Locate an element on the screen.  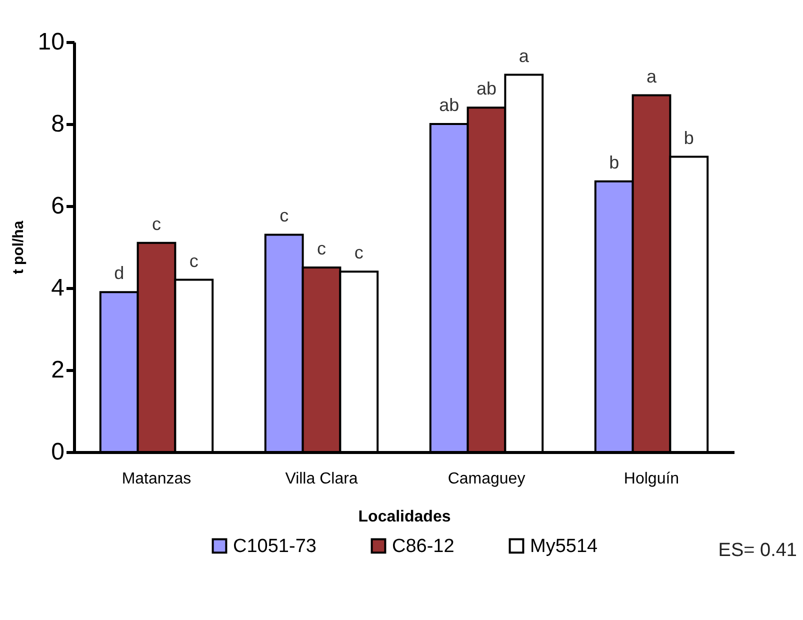
legend-label: C86-12 is located at coordinates (423, 546).